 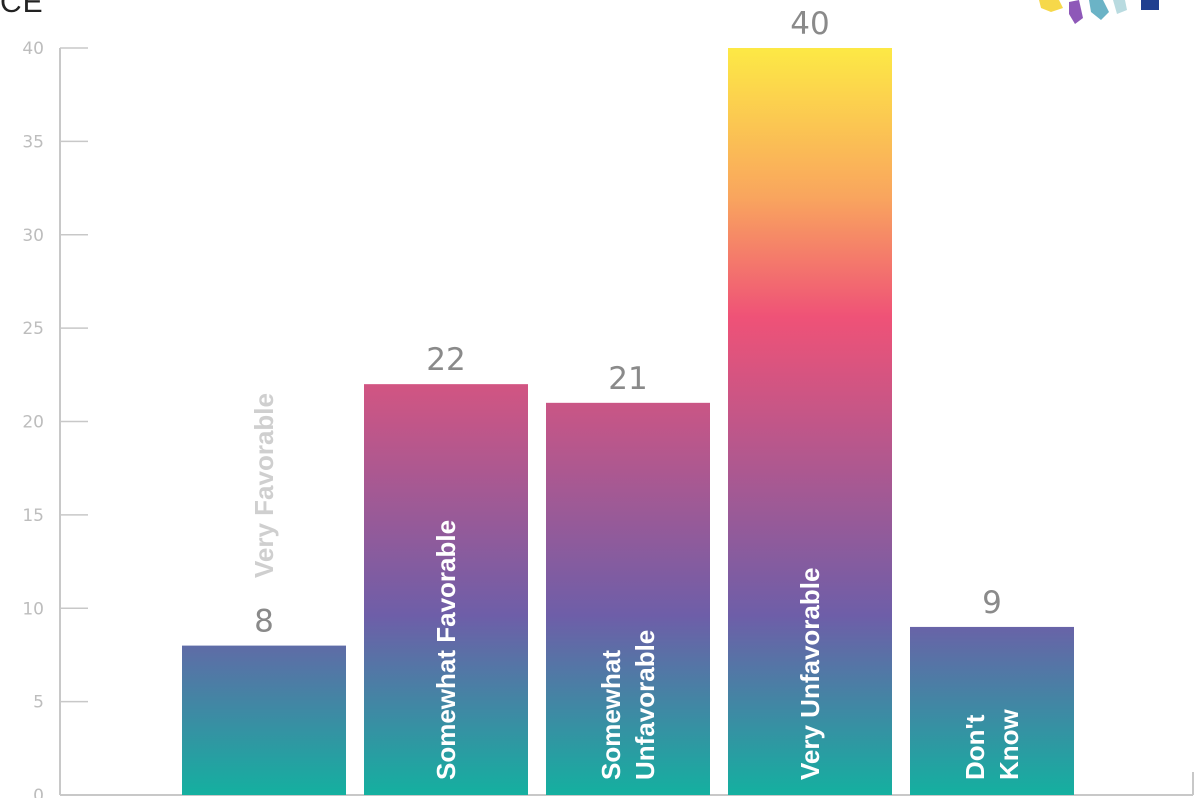 I want to click on category-label-group: Very Favorable, so click(x=264, y=485).